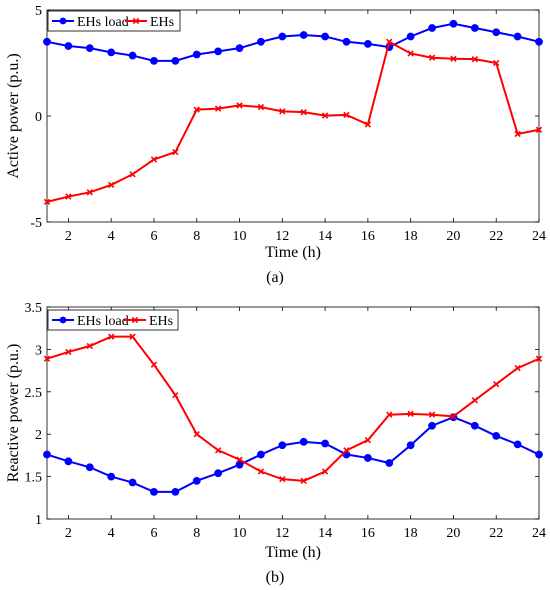 The width and height of the screenshot is (550, 590). What do you see at coordinates (411, 533) in the screenshot?
I see `x-tick-label: 18` at bounding box center [411, 533].